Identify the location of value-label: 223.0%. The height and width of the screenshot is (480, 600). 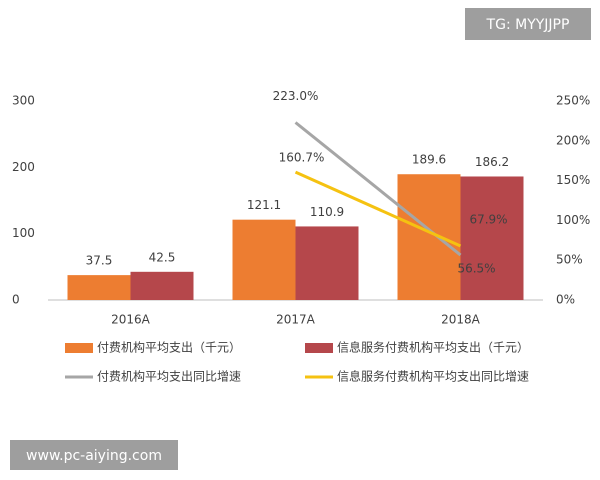
(296, 96).